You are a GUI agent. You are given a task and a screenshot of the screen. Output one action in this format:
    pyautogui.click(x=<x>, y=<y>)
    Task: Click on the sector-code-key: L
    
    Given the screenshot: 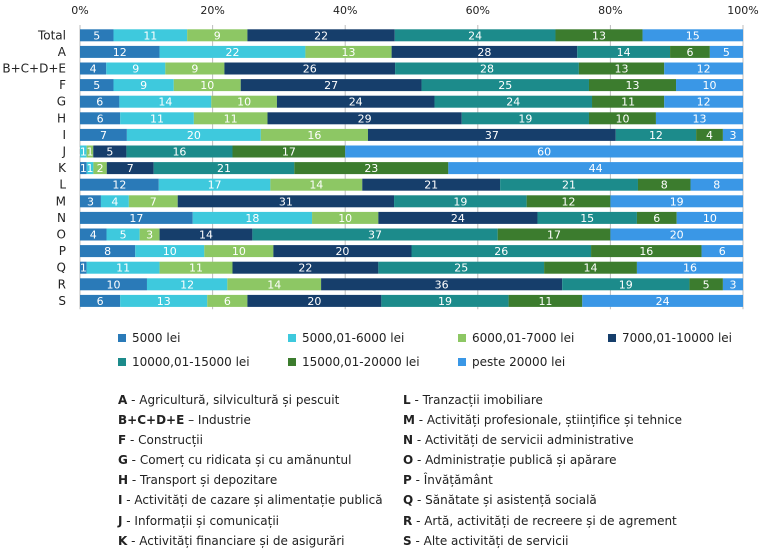 What is the action you would take?
    pyautogui.click(x=407, y=400)
    